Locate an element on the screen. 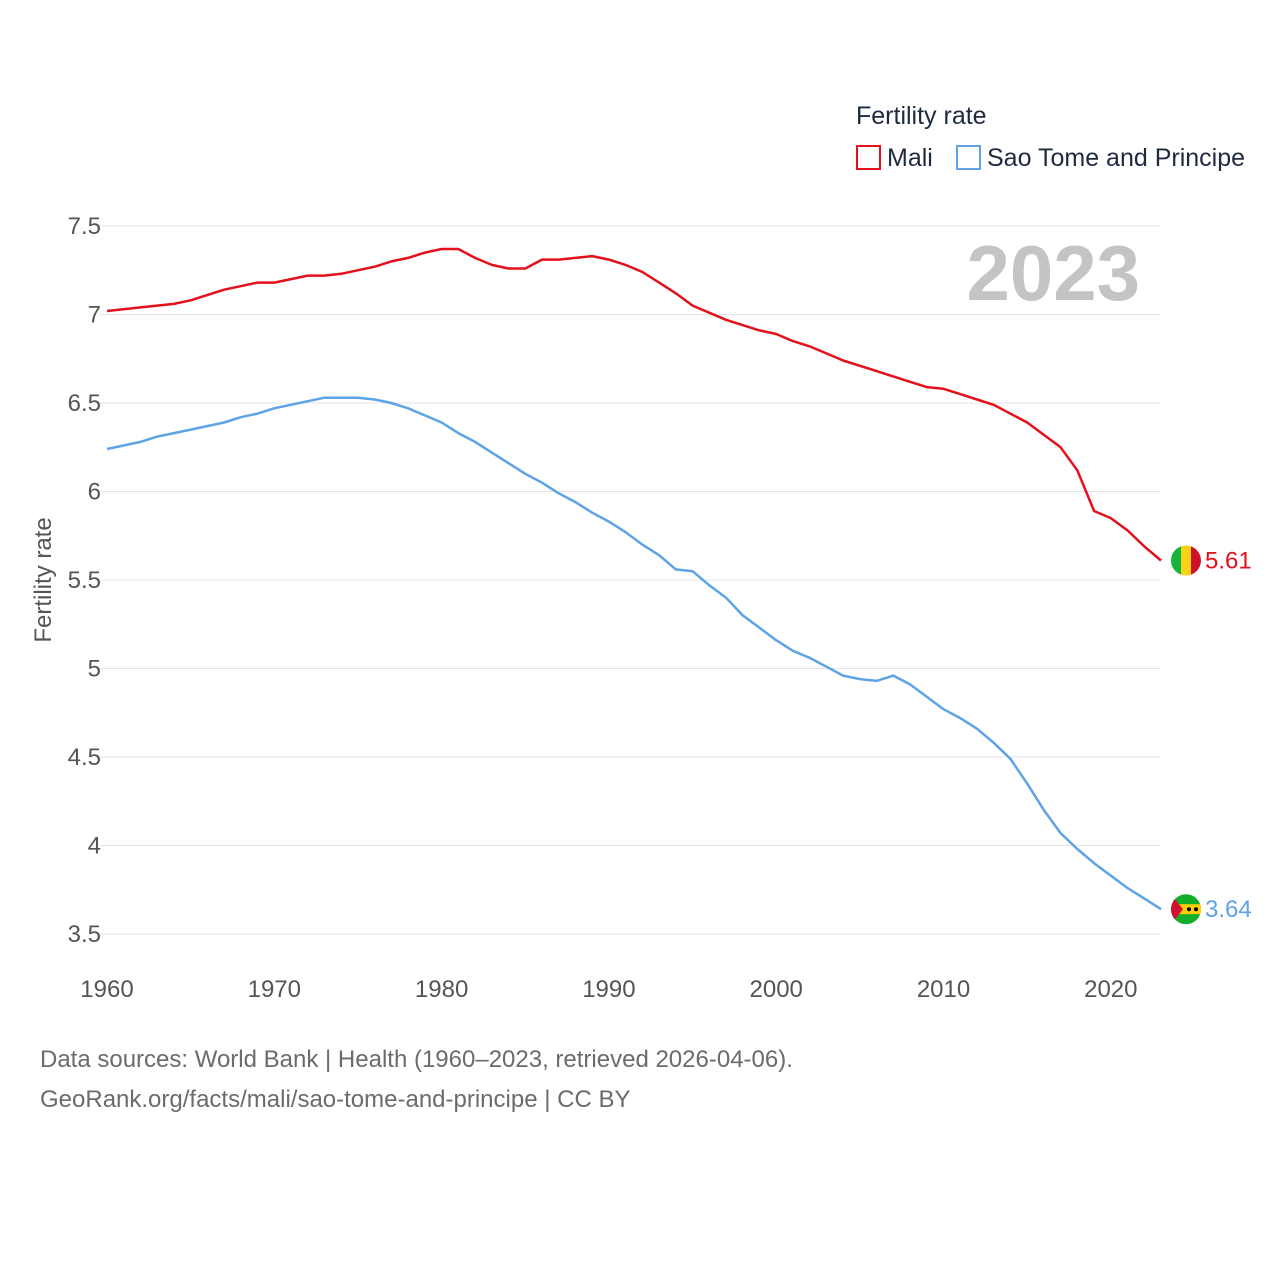 The image size is (1280, 1280). y-tick-label: 6.5 is located at coordinates (84, 403).